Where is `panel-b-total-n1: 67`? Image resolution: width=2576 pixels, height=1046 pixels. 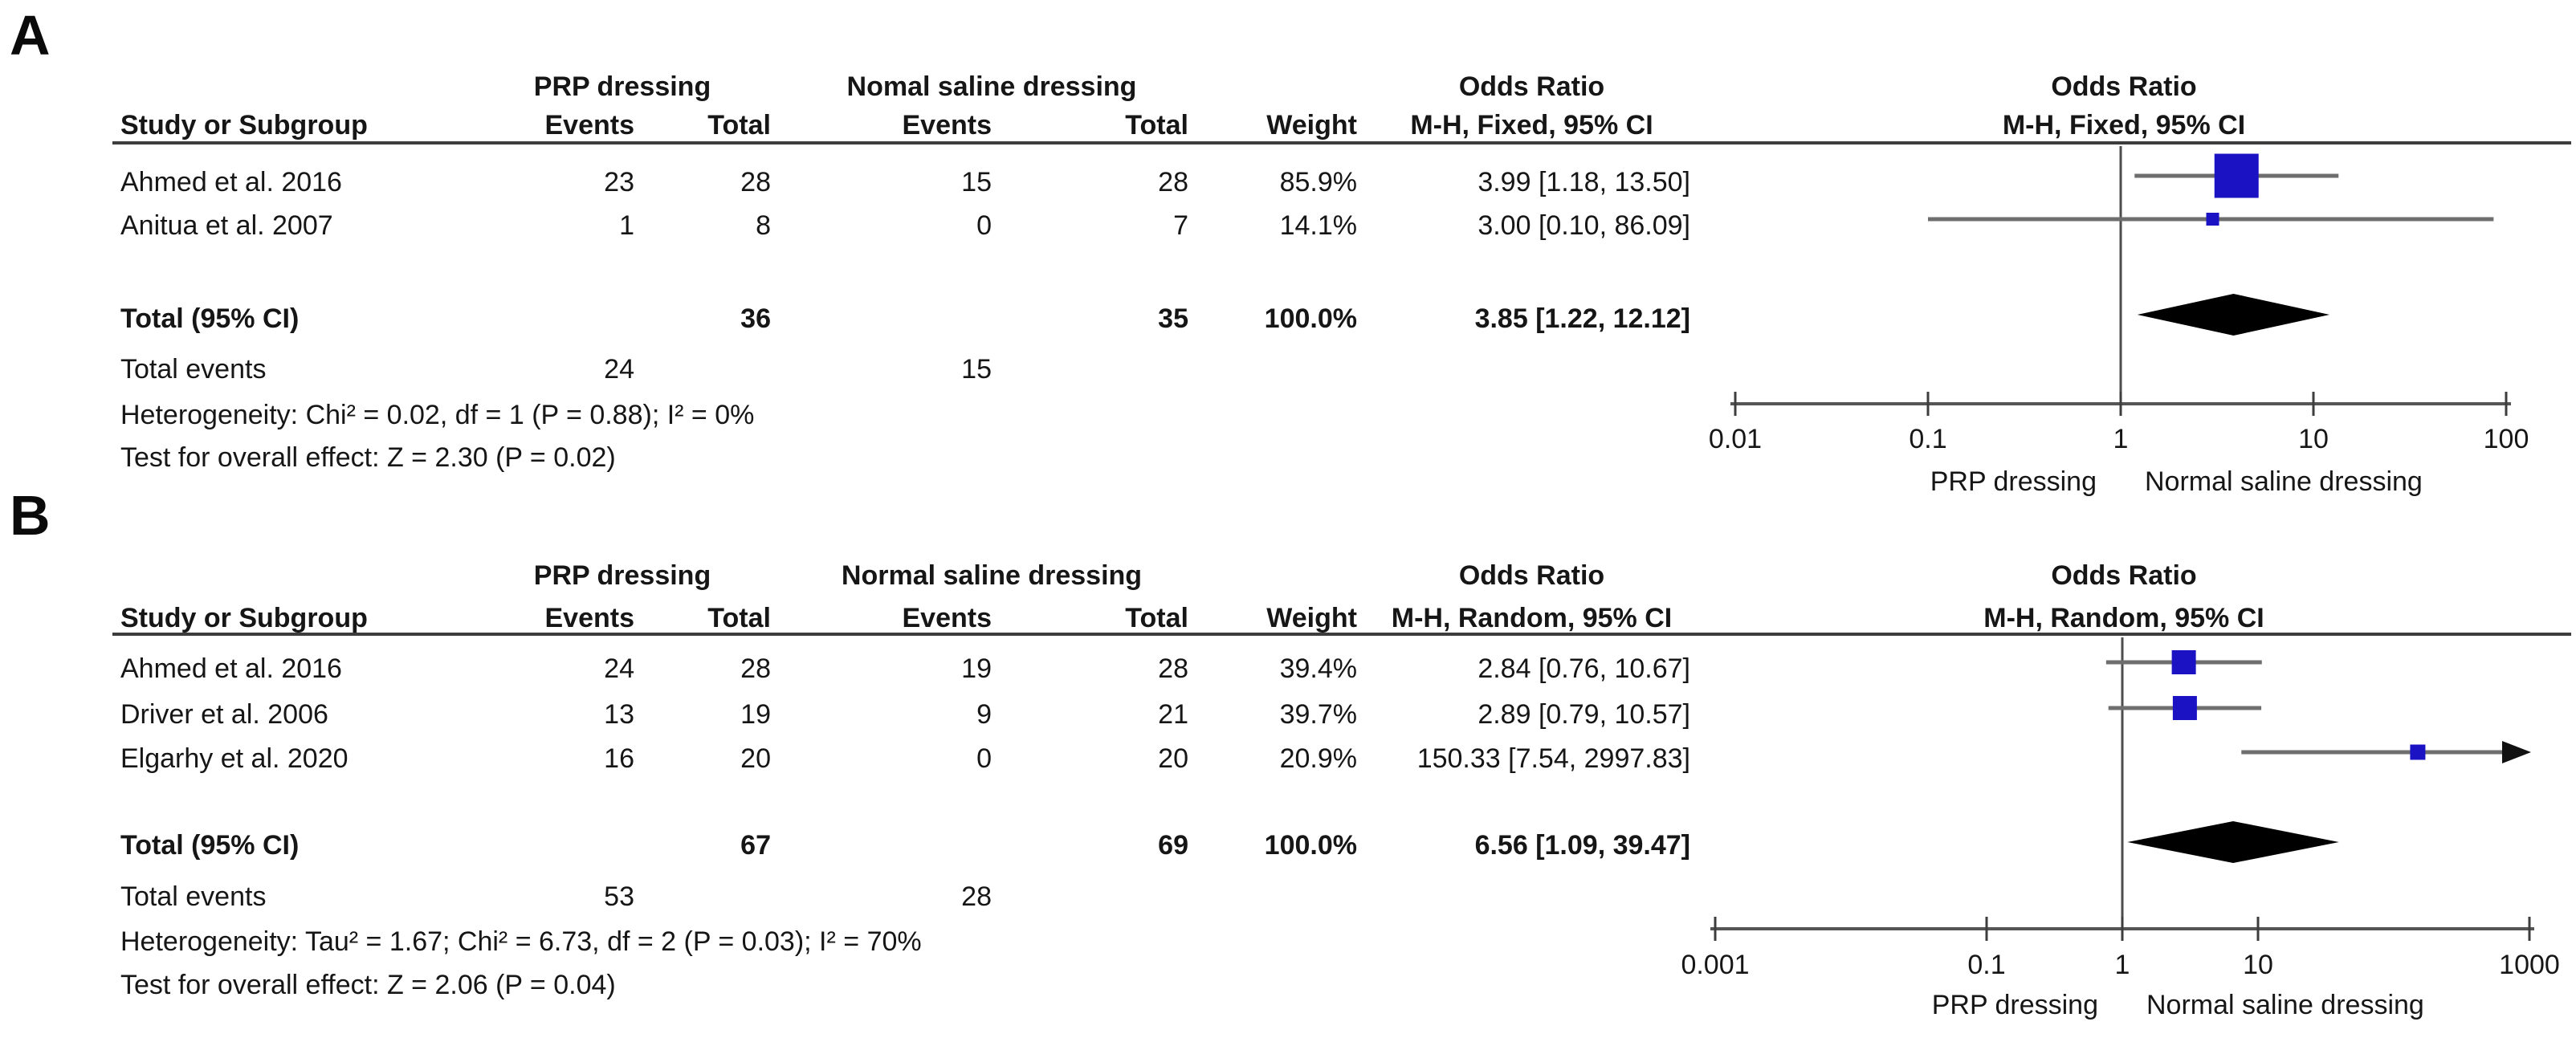
panel-b-total-n1: 67 is located at coordinates (755, 846).